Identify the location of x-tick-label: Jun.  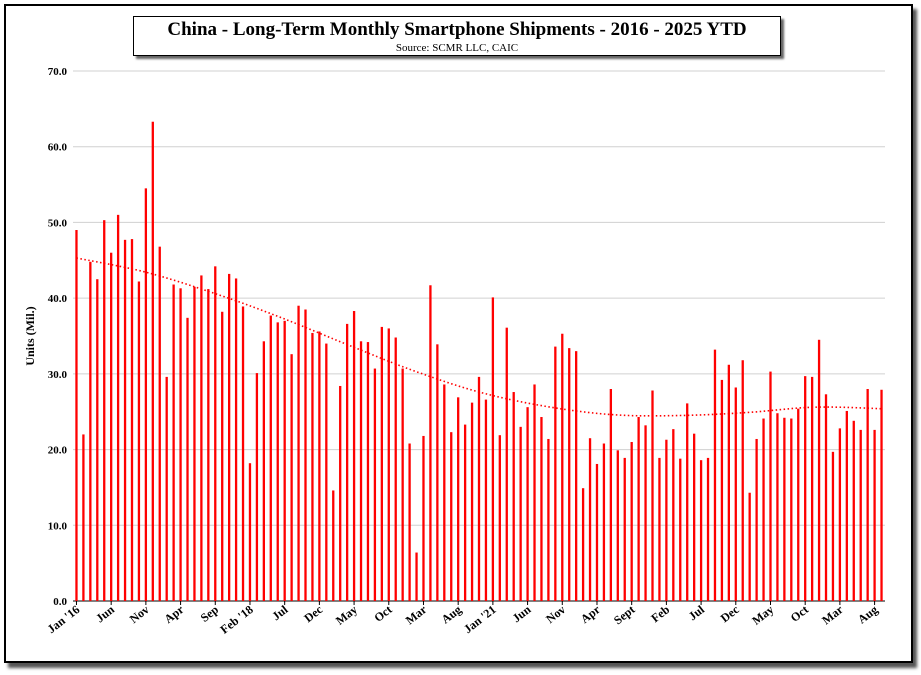
(105, 613).